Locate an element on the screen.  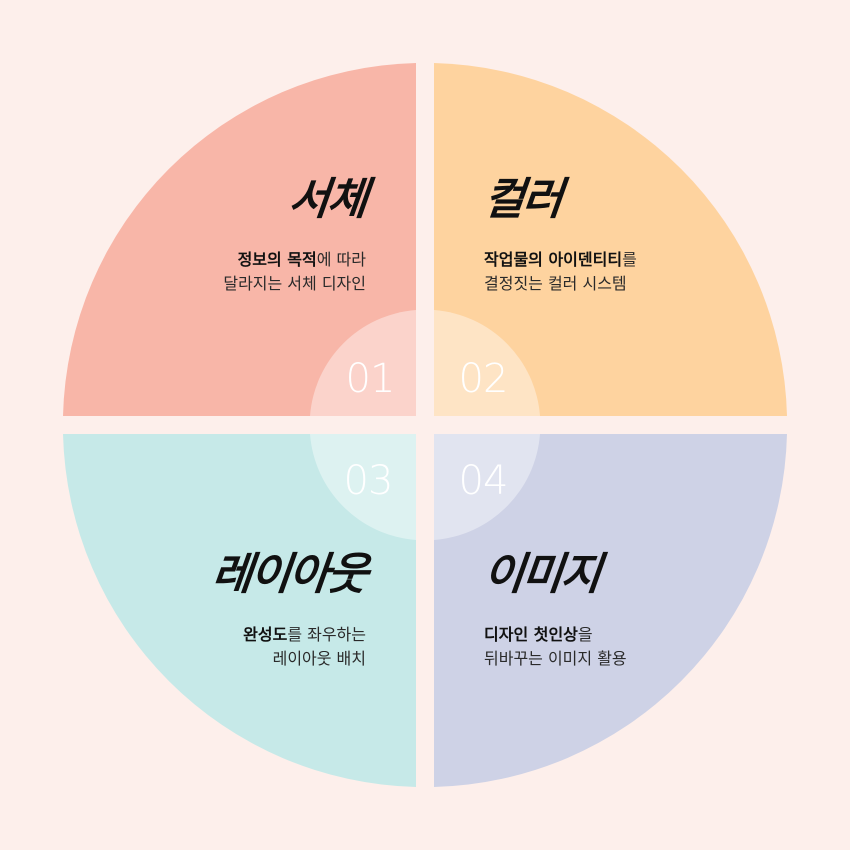
center-circle-q2 is located at coordinates (487, 363).